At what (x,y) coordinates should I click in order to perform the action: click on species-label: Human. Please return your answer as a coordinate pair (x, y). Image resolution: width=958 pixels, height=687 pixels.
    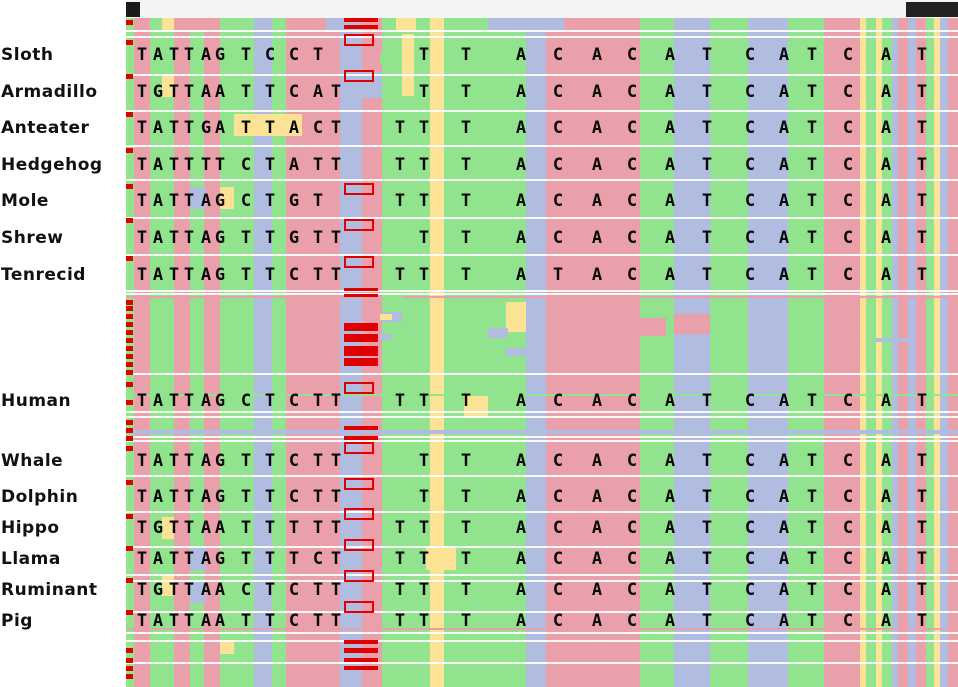
    Looking at the image, I should click on (36, 401).